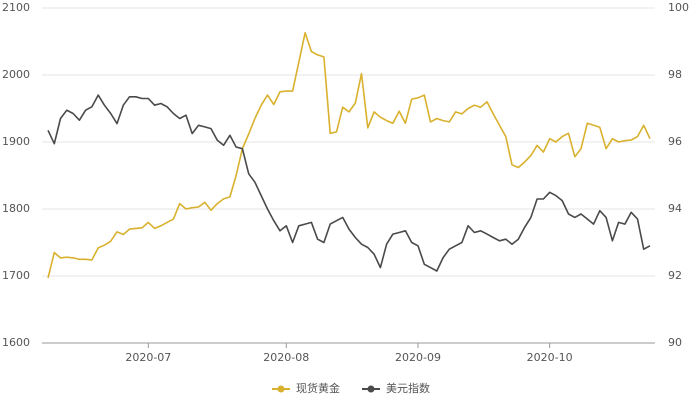 Image resolution: width=700 pixels, height=400 pixels. Describe the element at coordinates (418, 357) in the screenshot. I see `x-tick-label: 2020-09` at that location.